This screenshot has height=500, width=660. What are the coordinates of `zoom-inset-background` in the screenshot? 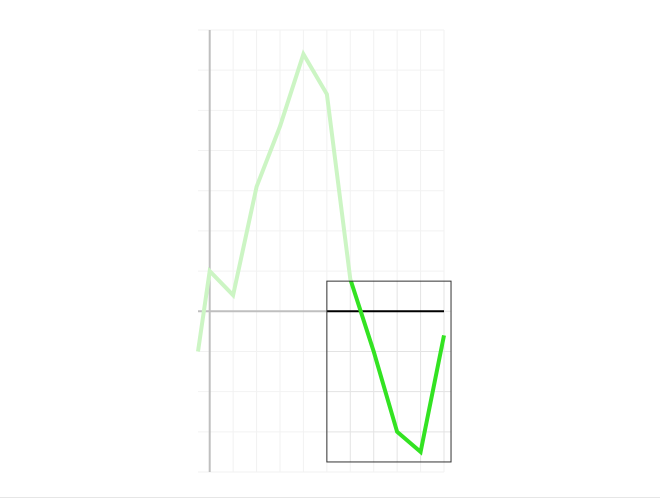 It's located at (389, 371).